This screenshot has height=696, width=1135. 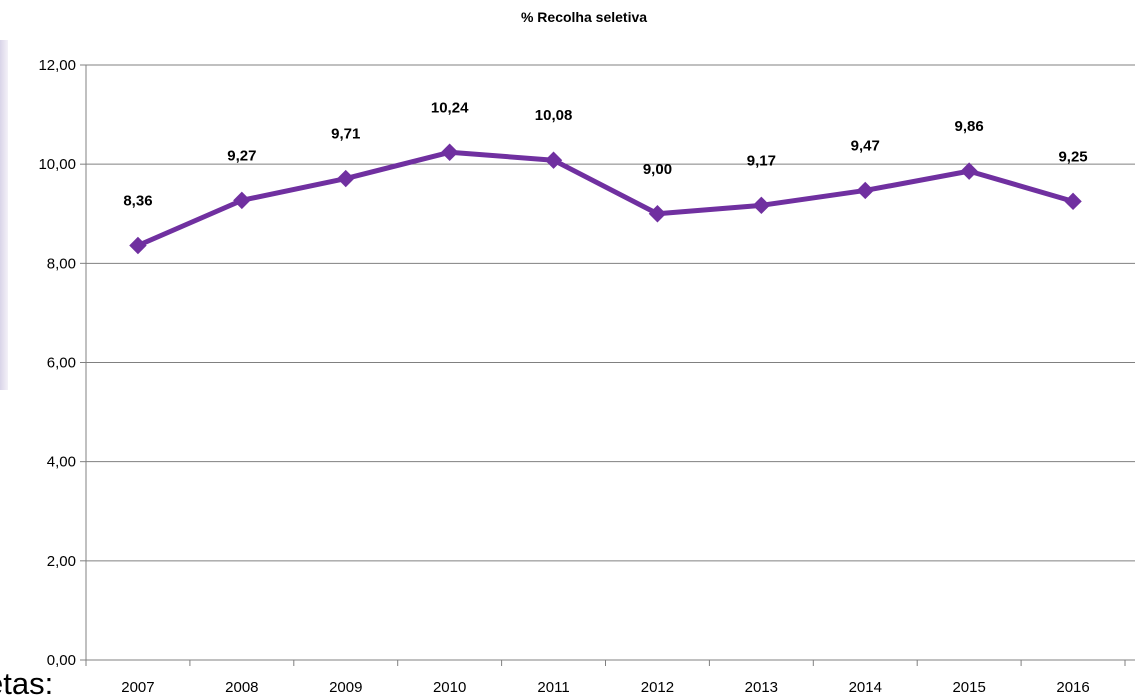 What do you see at coordinates (657, 214) in the screenshot?
I see `data-point-2012` at bounding box center [657, 214].